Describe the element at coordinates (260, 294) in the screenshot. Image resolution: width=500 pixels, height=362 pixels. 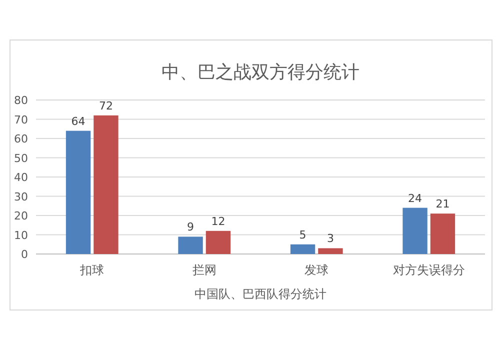
I see `x-axis-title: 中国队、巴西队得分统计` at that location.